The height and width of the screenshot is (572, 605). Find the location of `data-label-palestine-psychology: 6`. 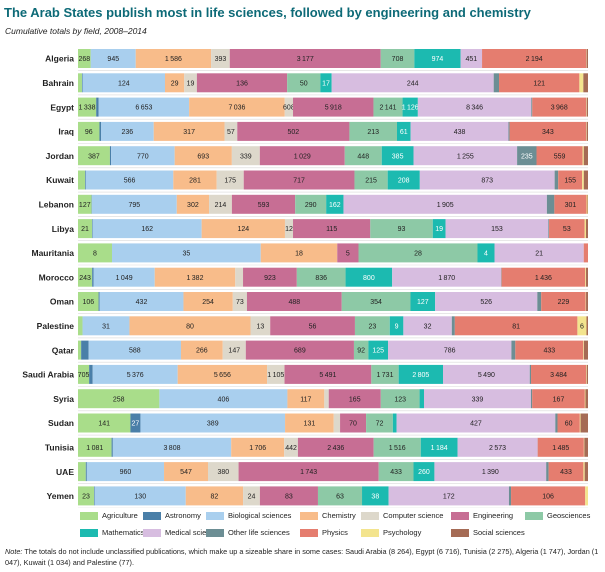

data-label-palestine-psychology: 6 is located at coordinates (582, 326).